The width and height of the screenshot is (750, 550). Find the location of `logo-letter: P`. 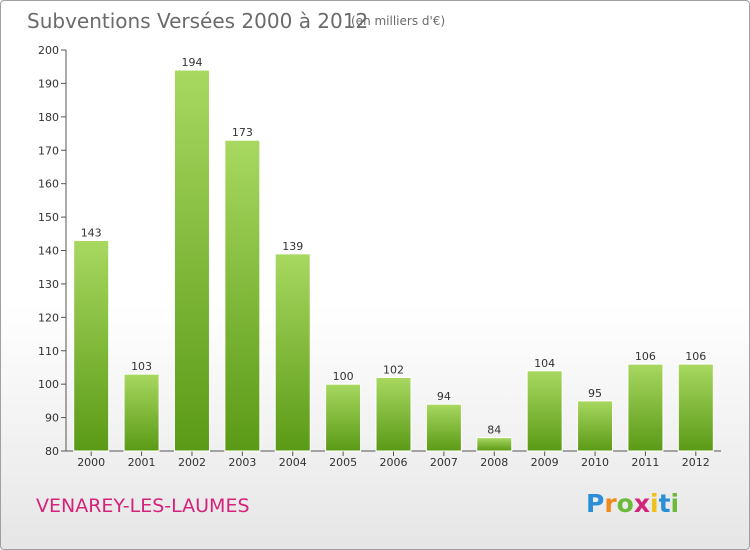

logo-letter: P is located at coordinates (595, 503).